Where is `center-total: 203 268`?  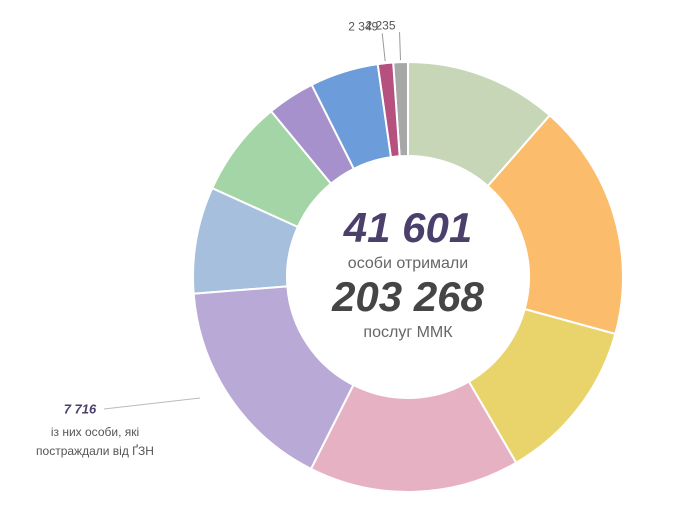 center-total: 203 268 is located at coordinates (407, 296).